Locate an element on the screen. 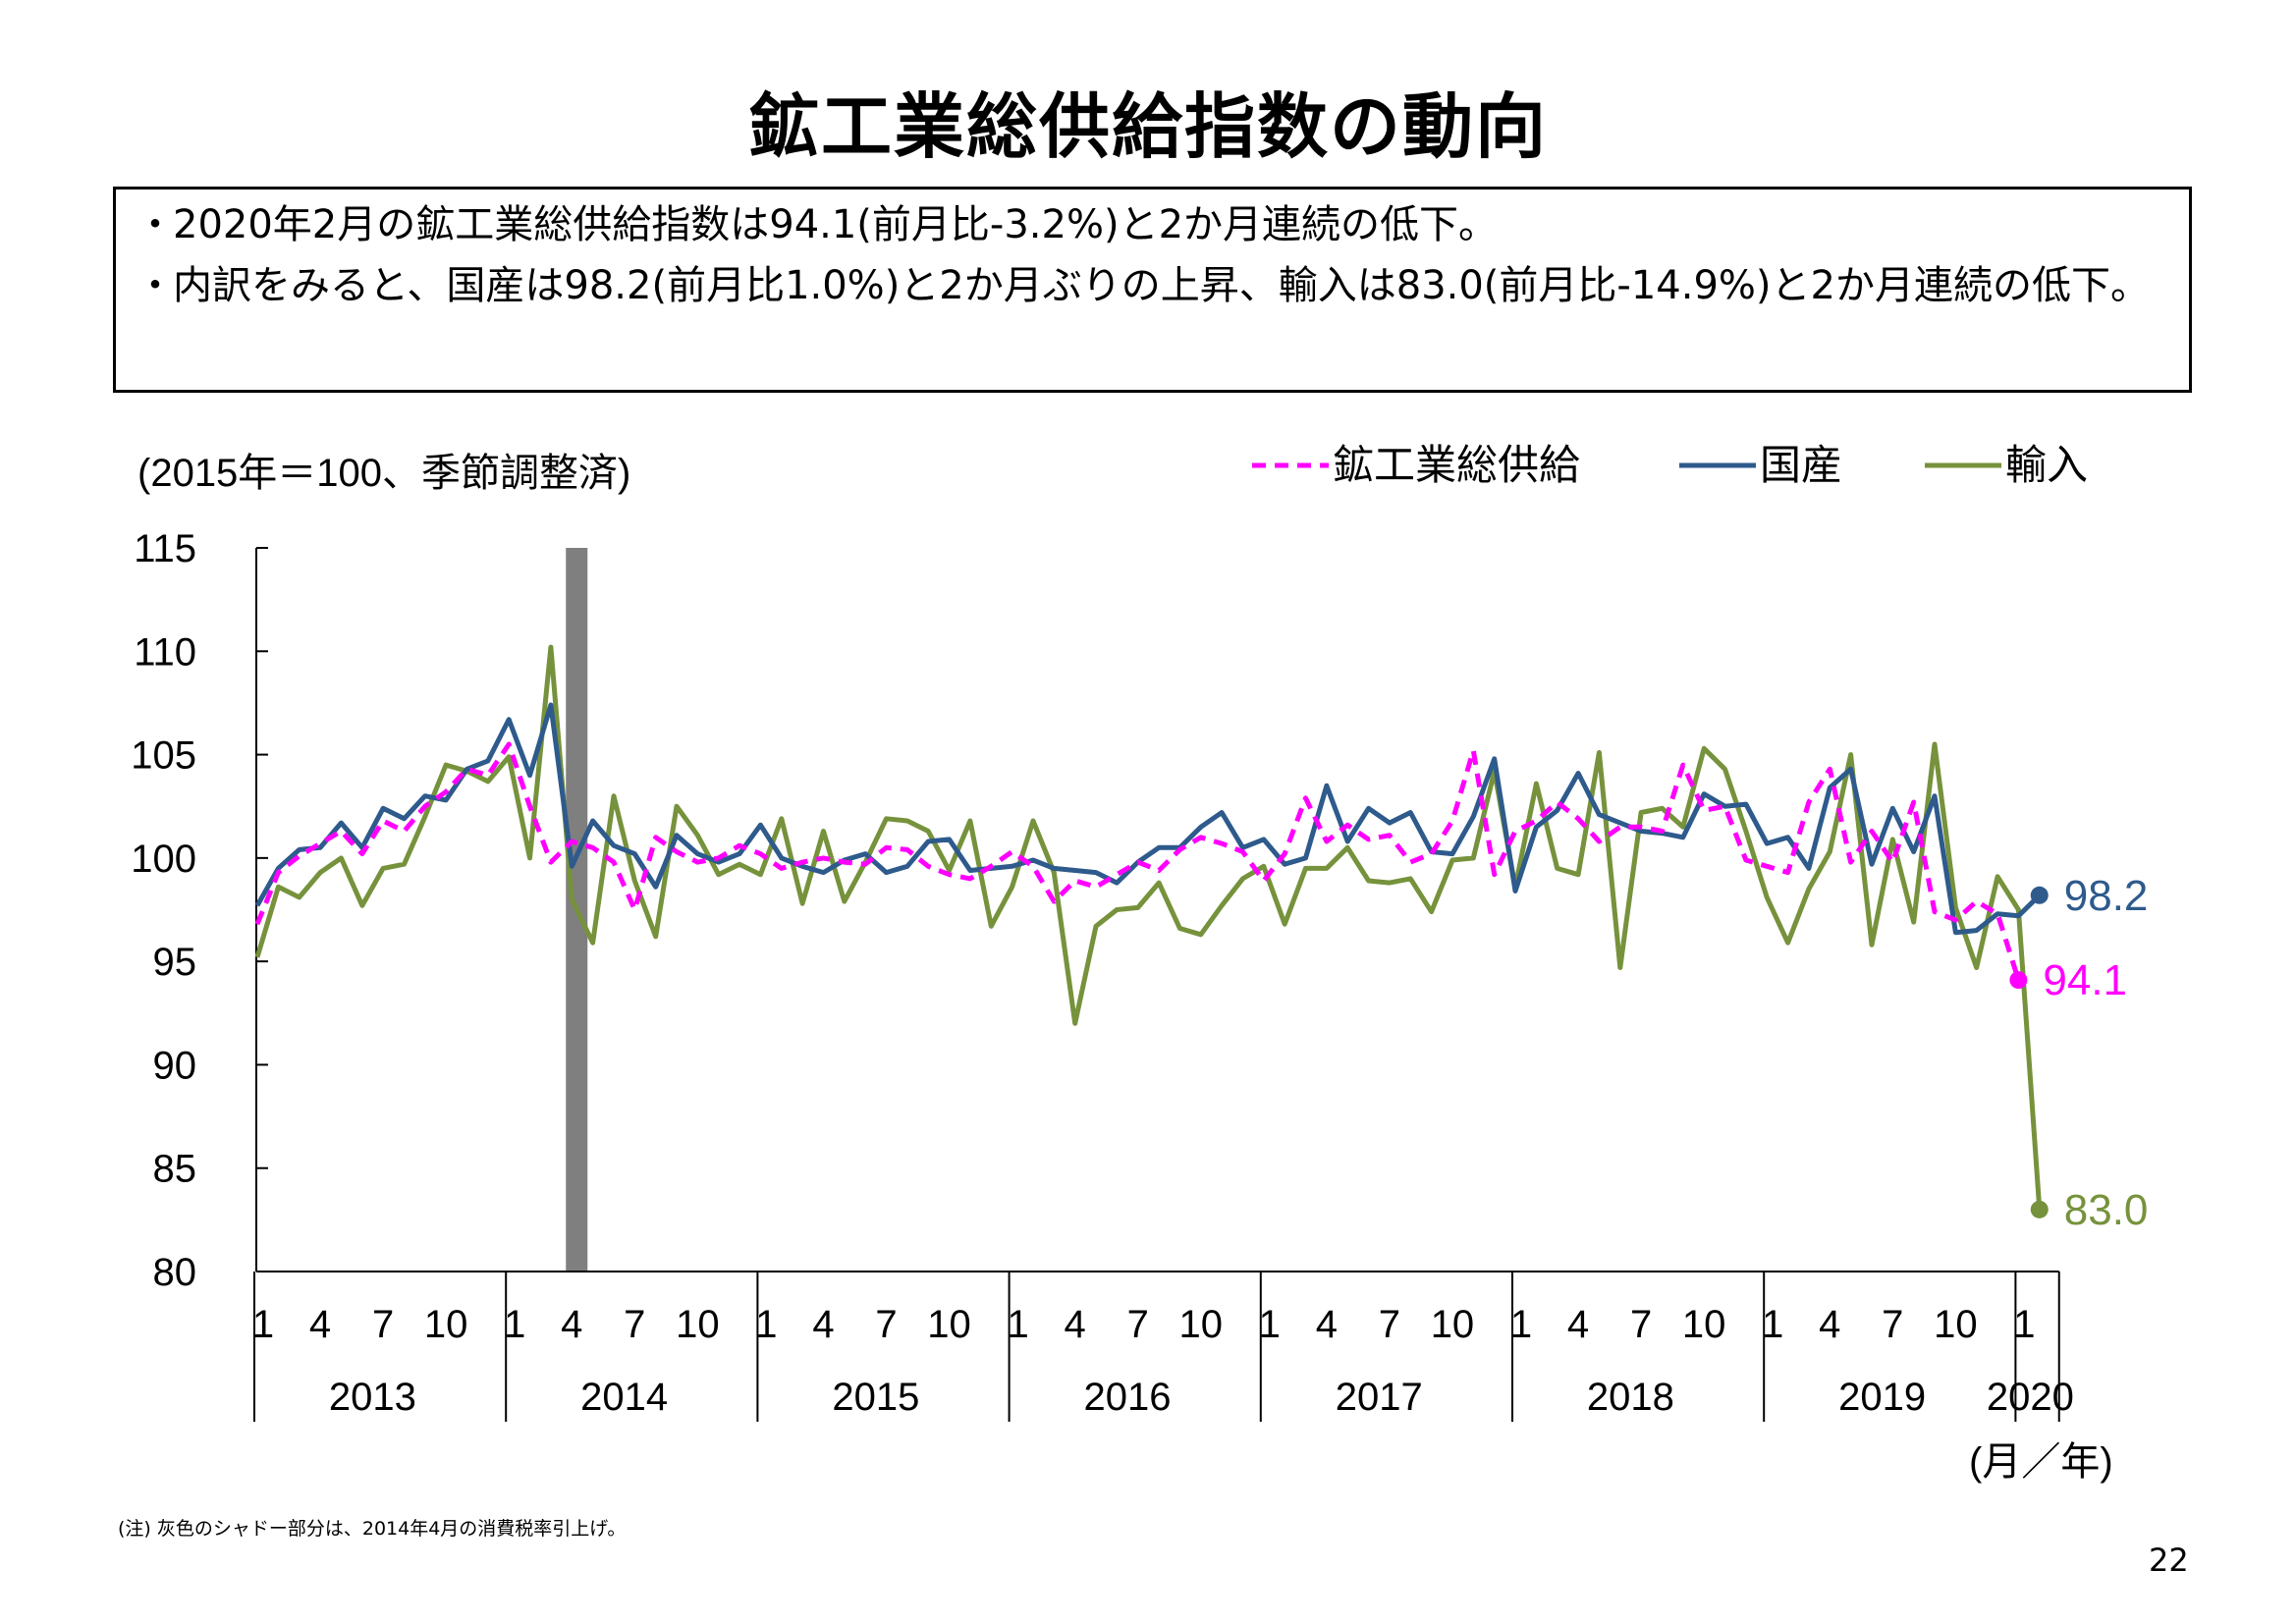 The image size is (2296, 1624). year-label: 2016 is located at coordinates (1128, 1397).